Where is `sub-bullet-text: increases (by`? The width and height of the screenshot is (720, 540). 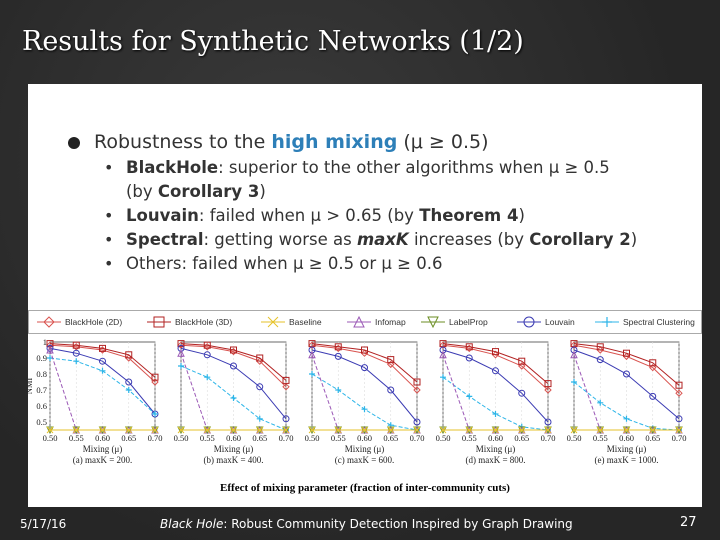 sub-bullet-text: increases (by is located at coordinates (469, 239).